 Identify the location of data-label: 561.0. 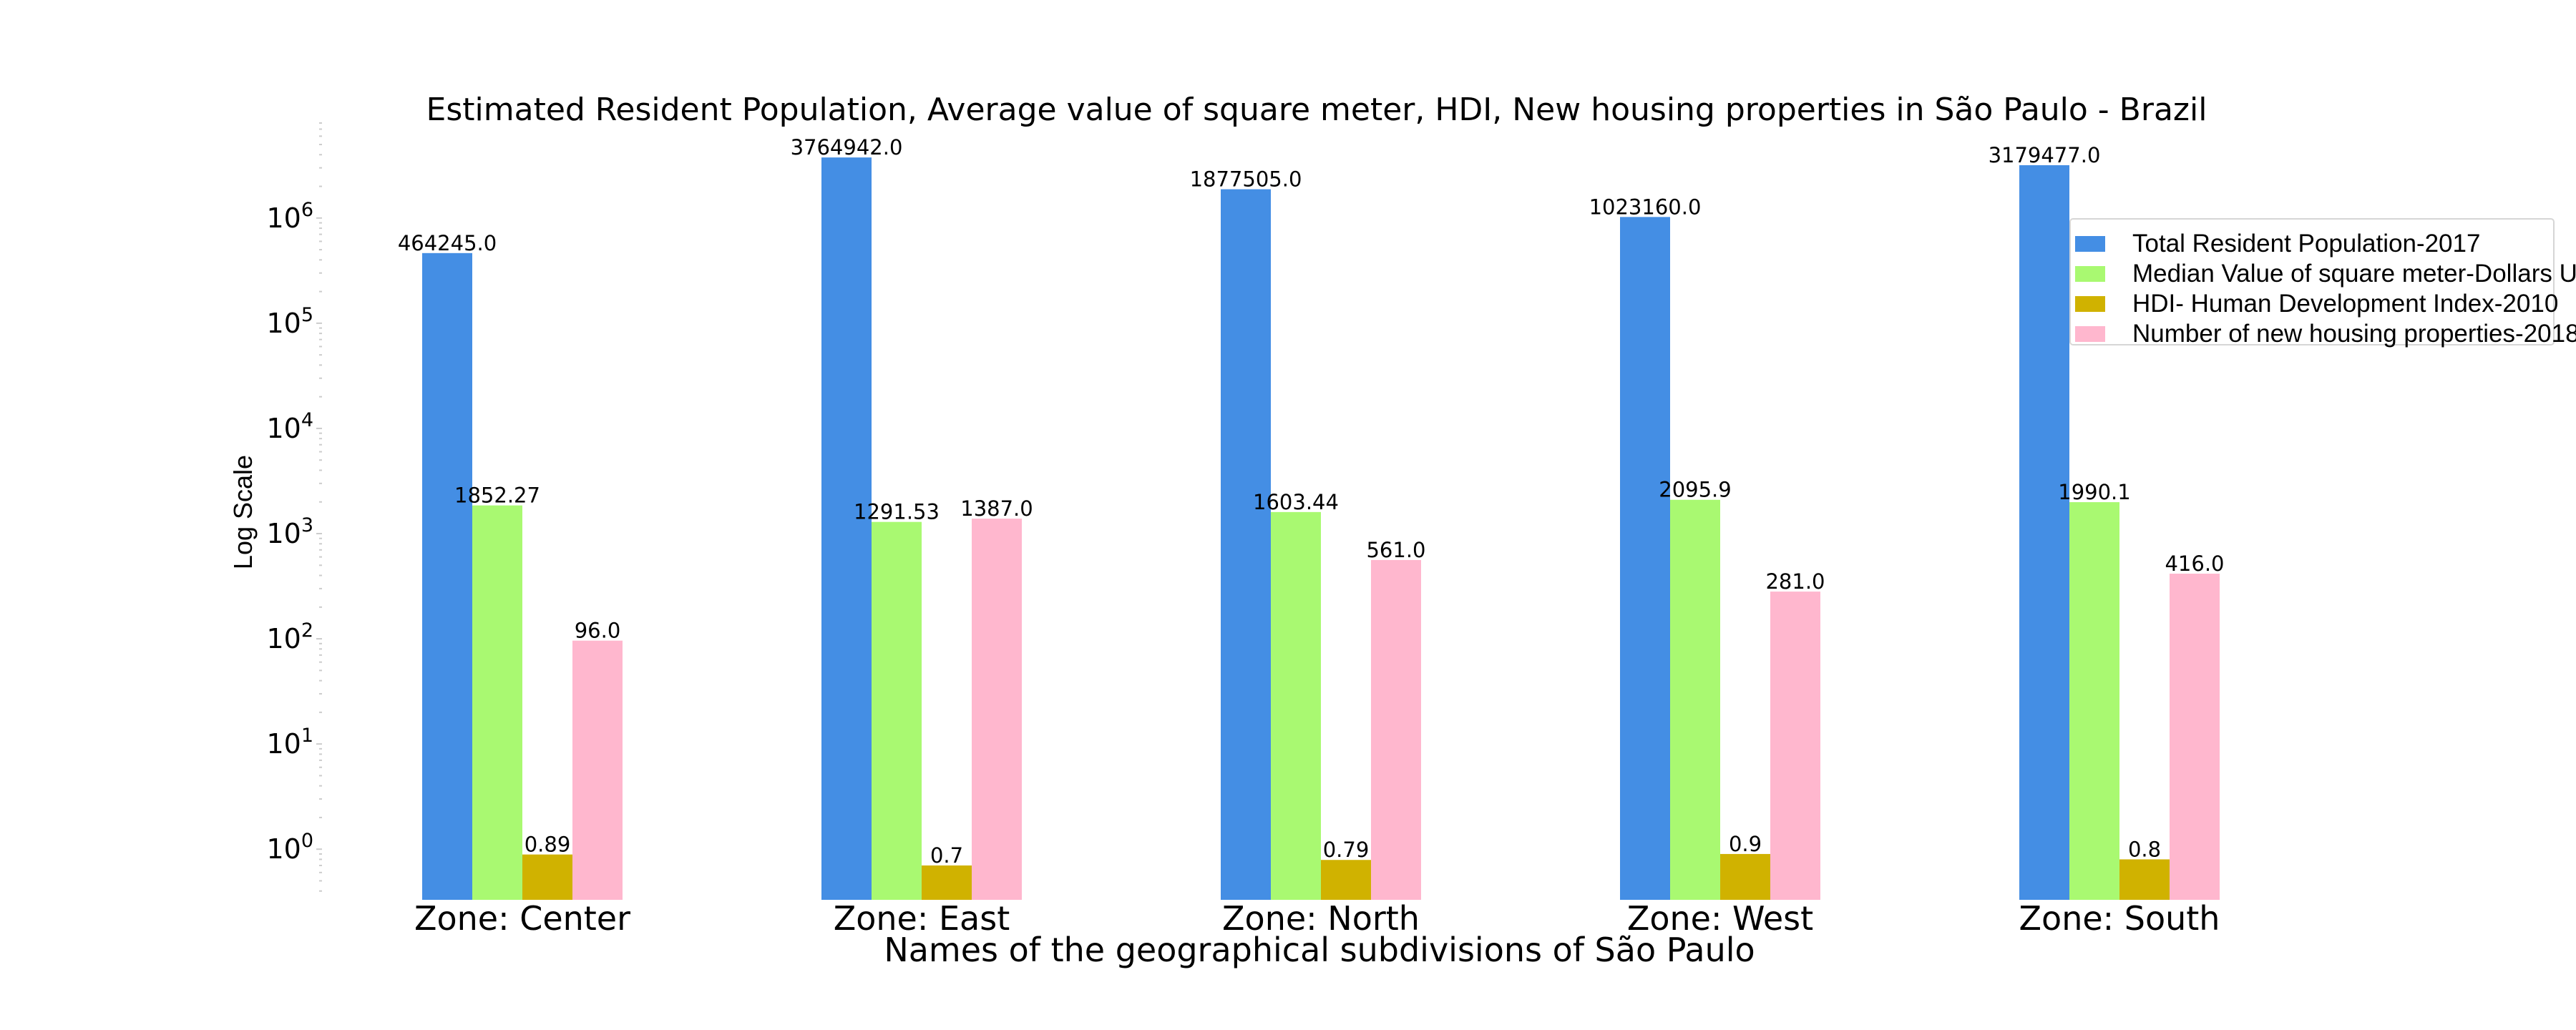
(1395, 550).